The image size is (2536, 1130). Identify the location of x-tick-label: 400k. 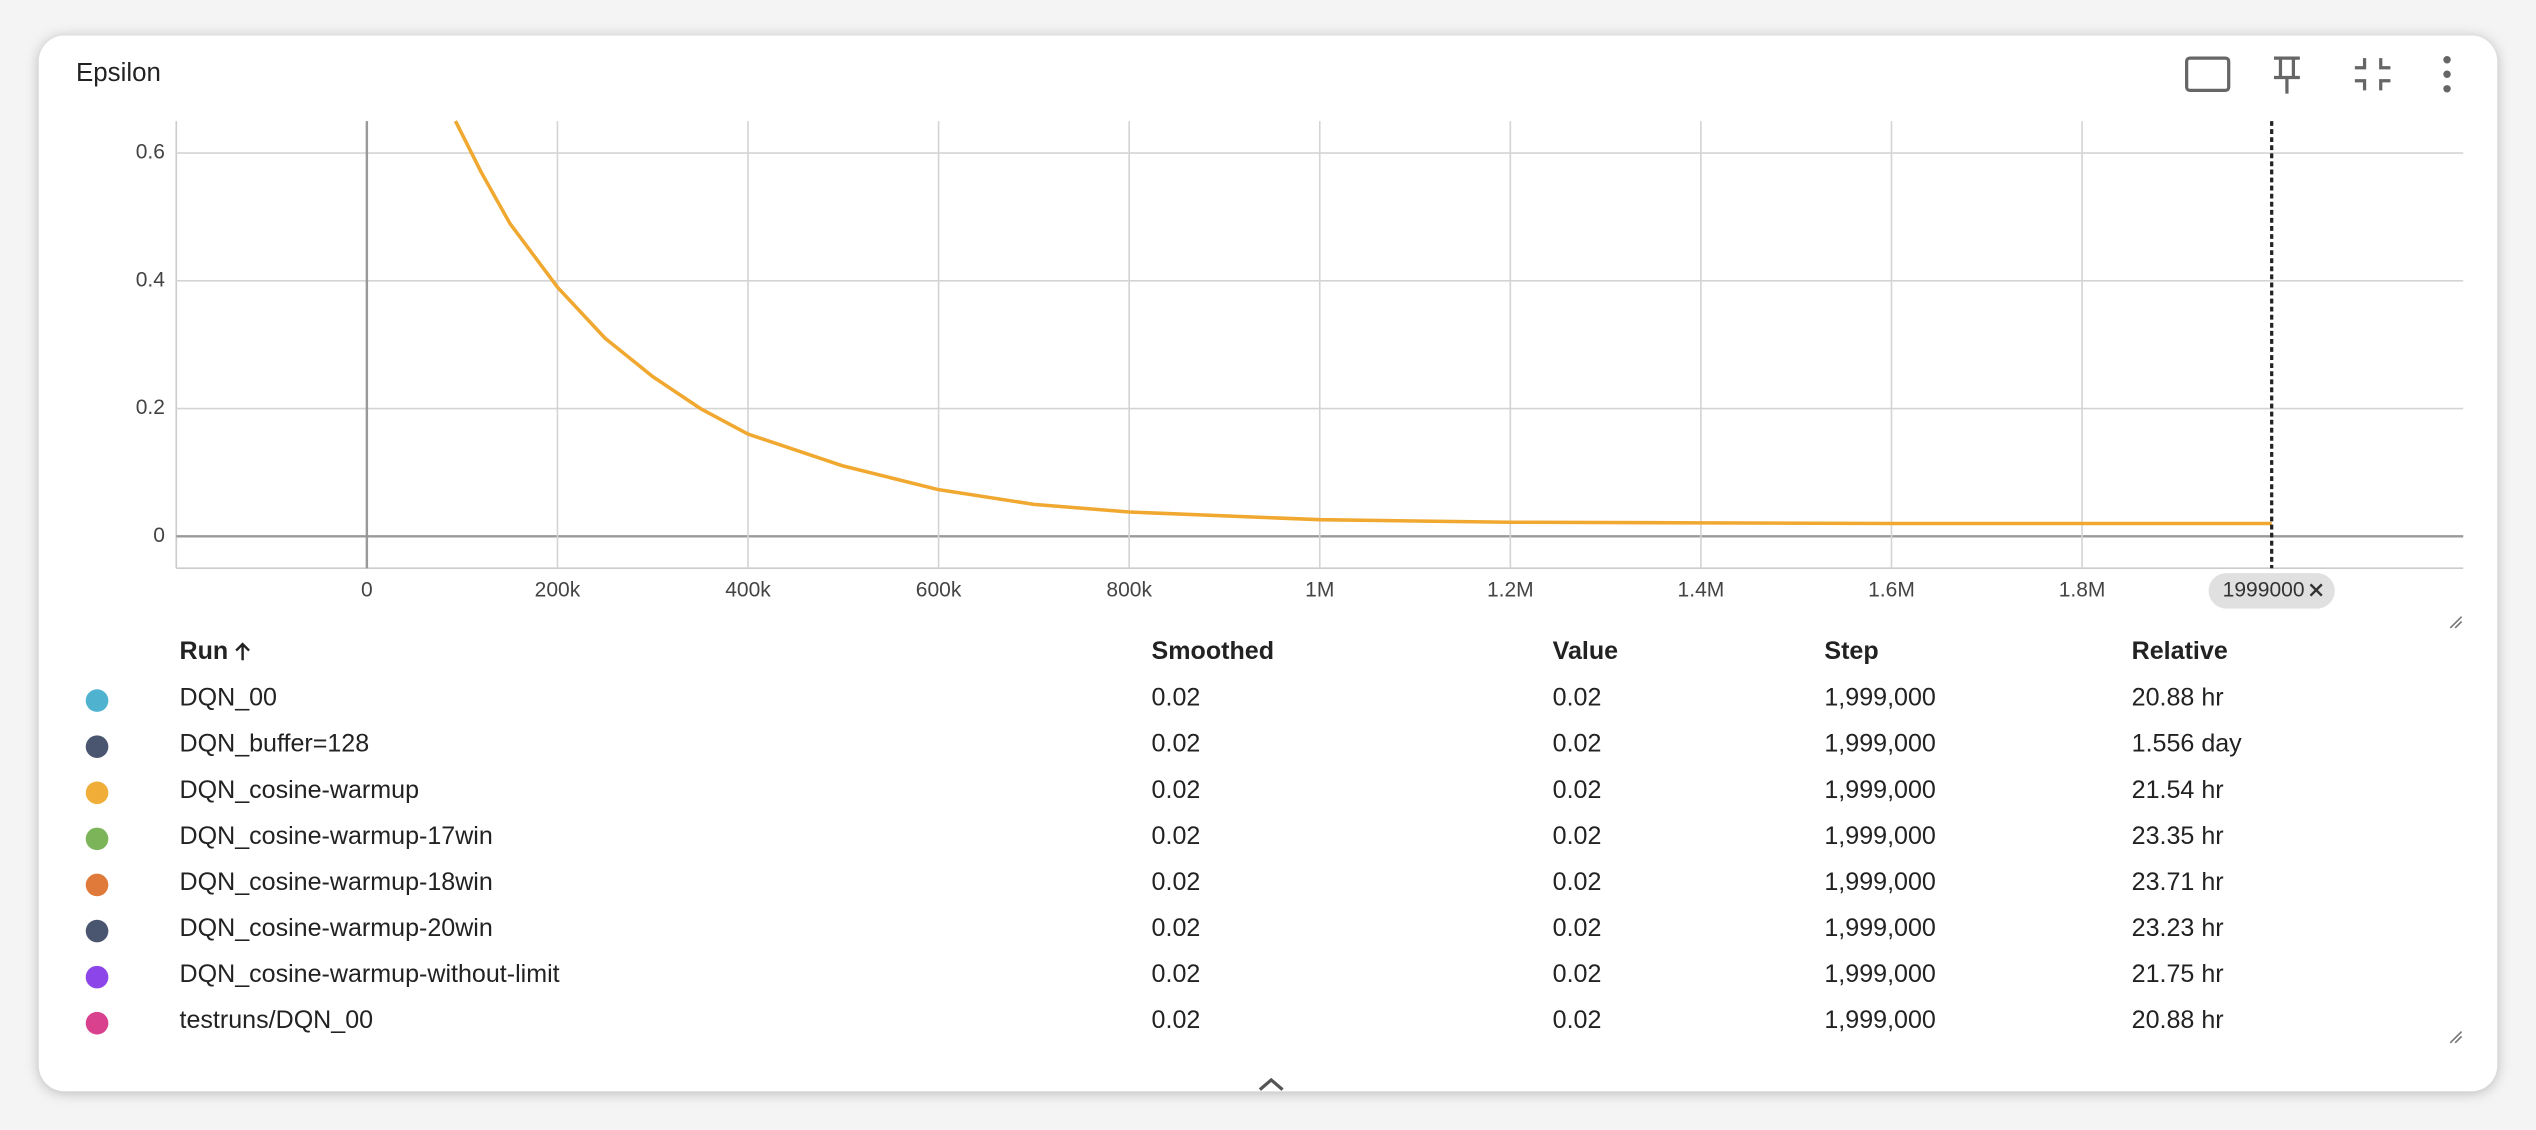
(748, 589).